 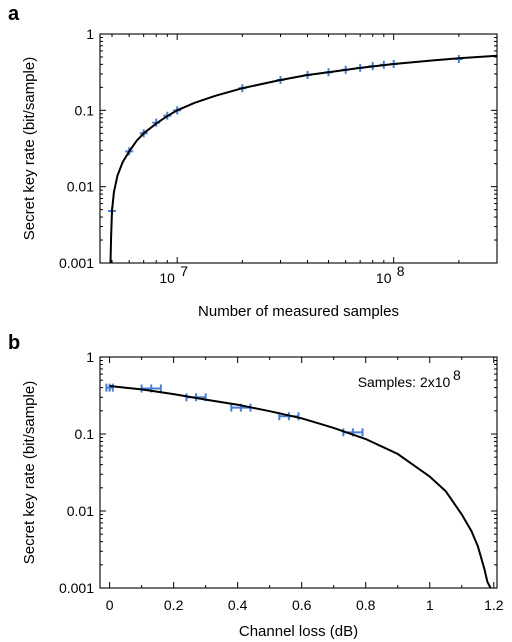 I want to click on x-tick-exponent: 8, so click(x=401, y=271).